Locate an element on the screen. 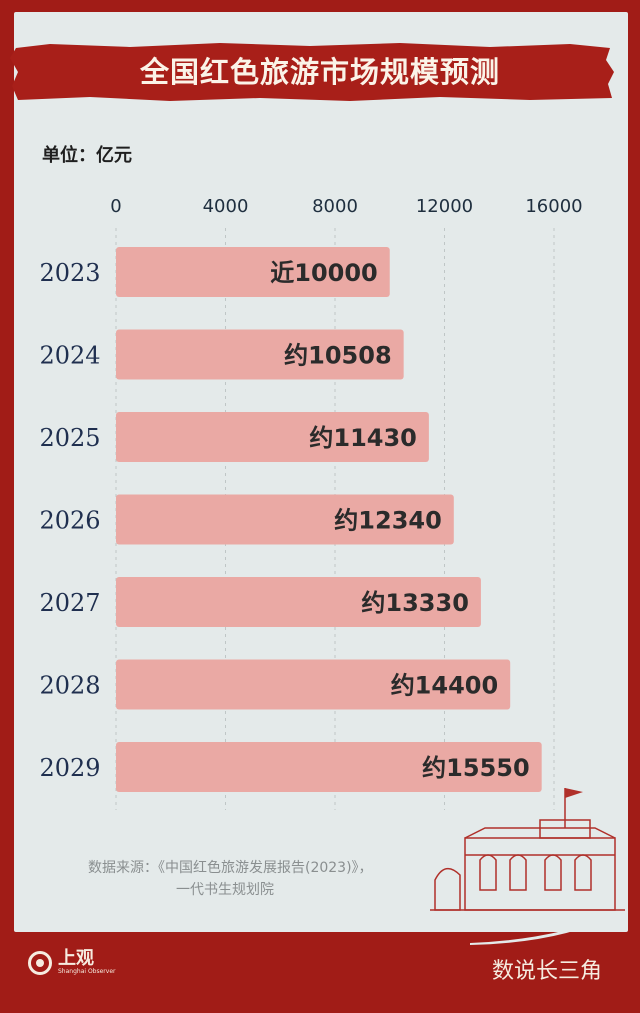  logo-subtitle: Shanghai Observer is located at coordinates (87, 971).